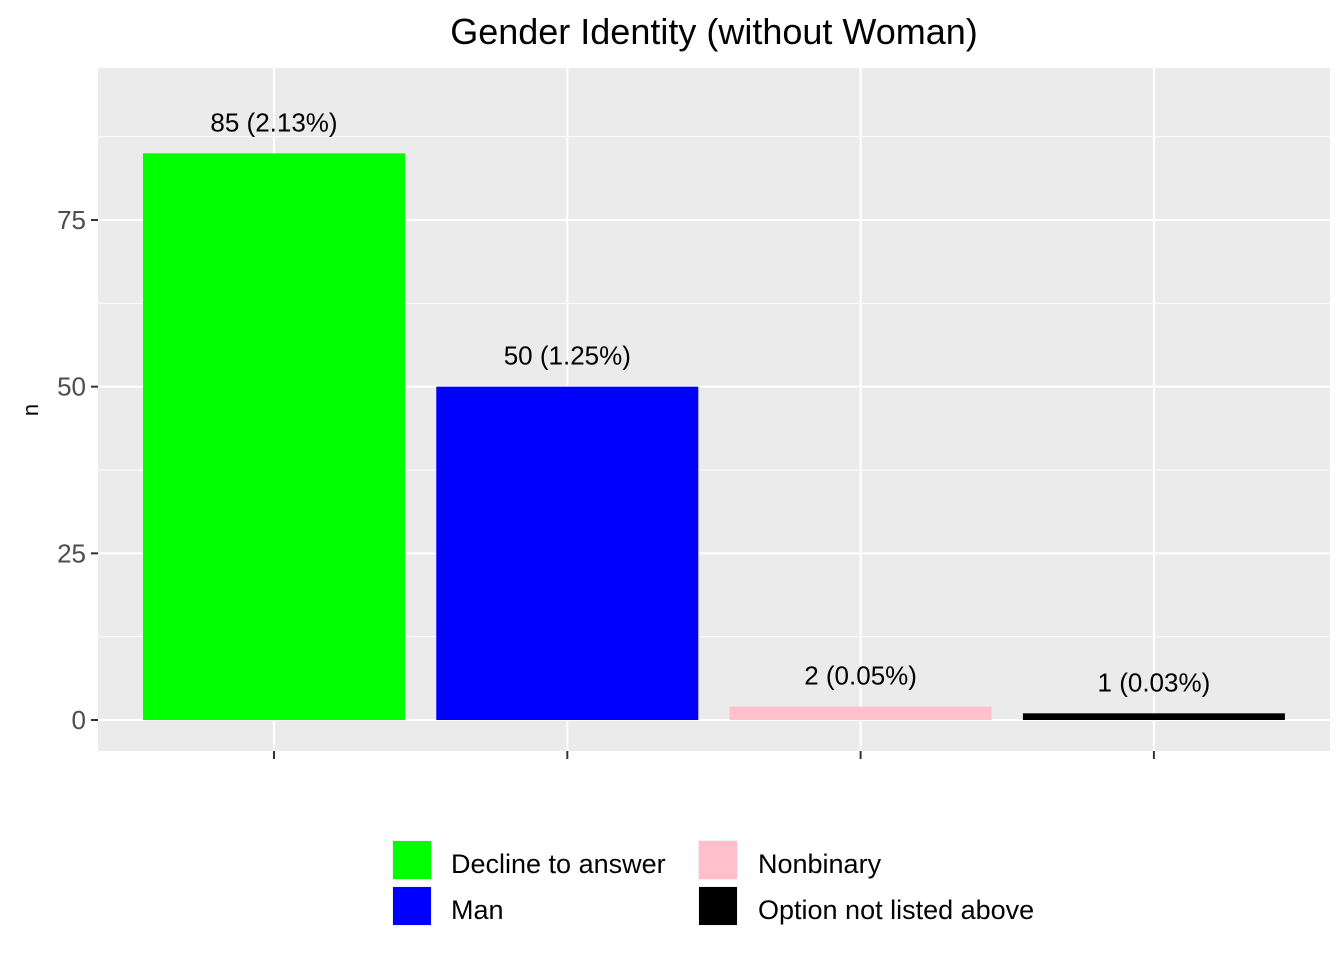 Image resolution: width=1344 pixels, height=960 pixels. I want to click on x-axis, so click(714, 755).